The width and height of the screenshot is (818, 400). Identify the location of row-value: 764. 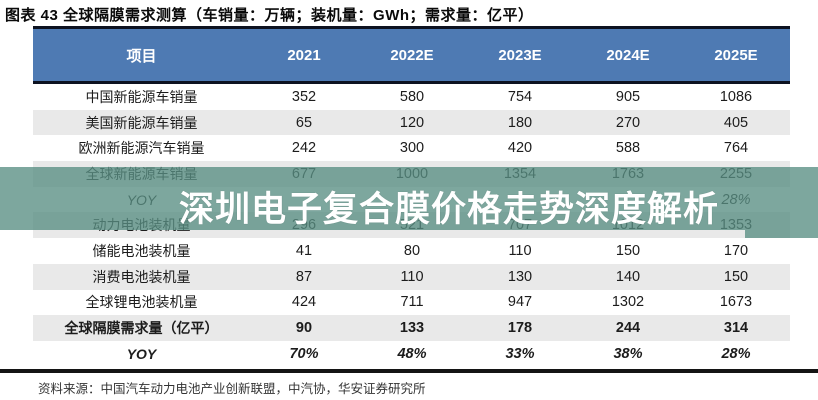
(736, 148).